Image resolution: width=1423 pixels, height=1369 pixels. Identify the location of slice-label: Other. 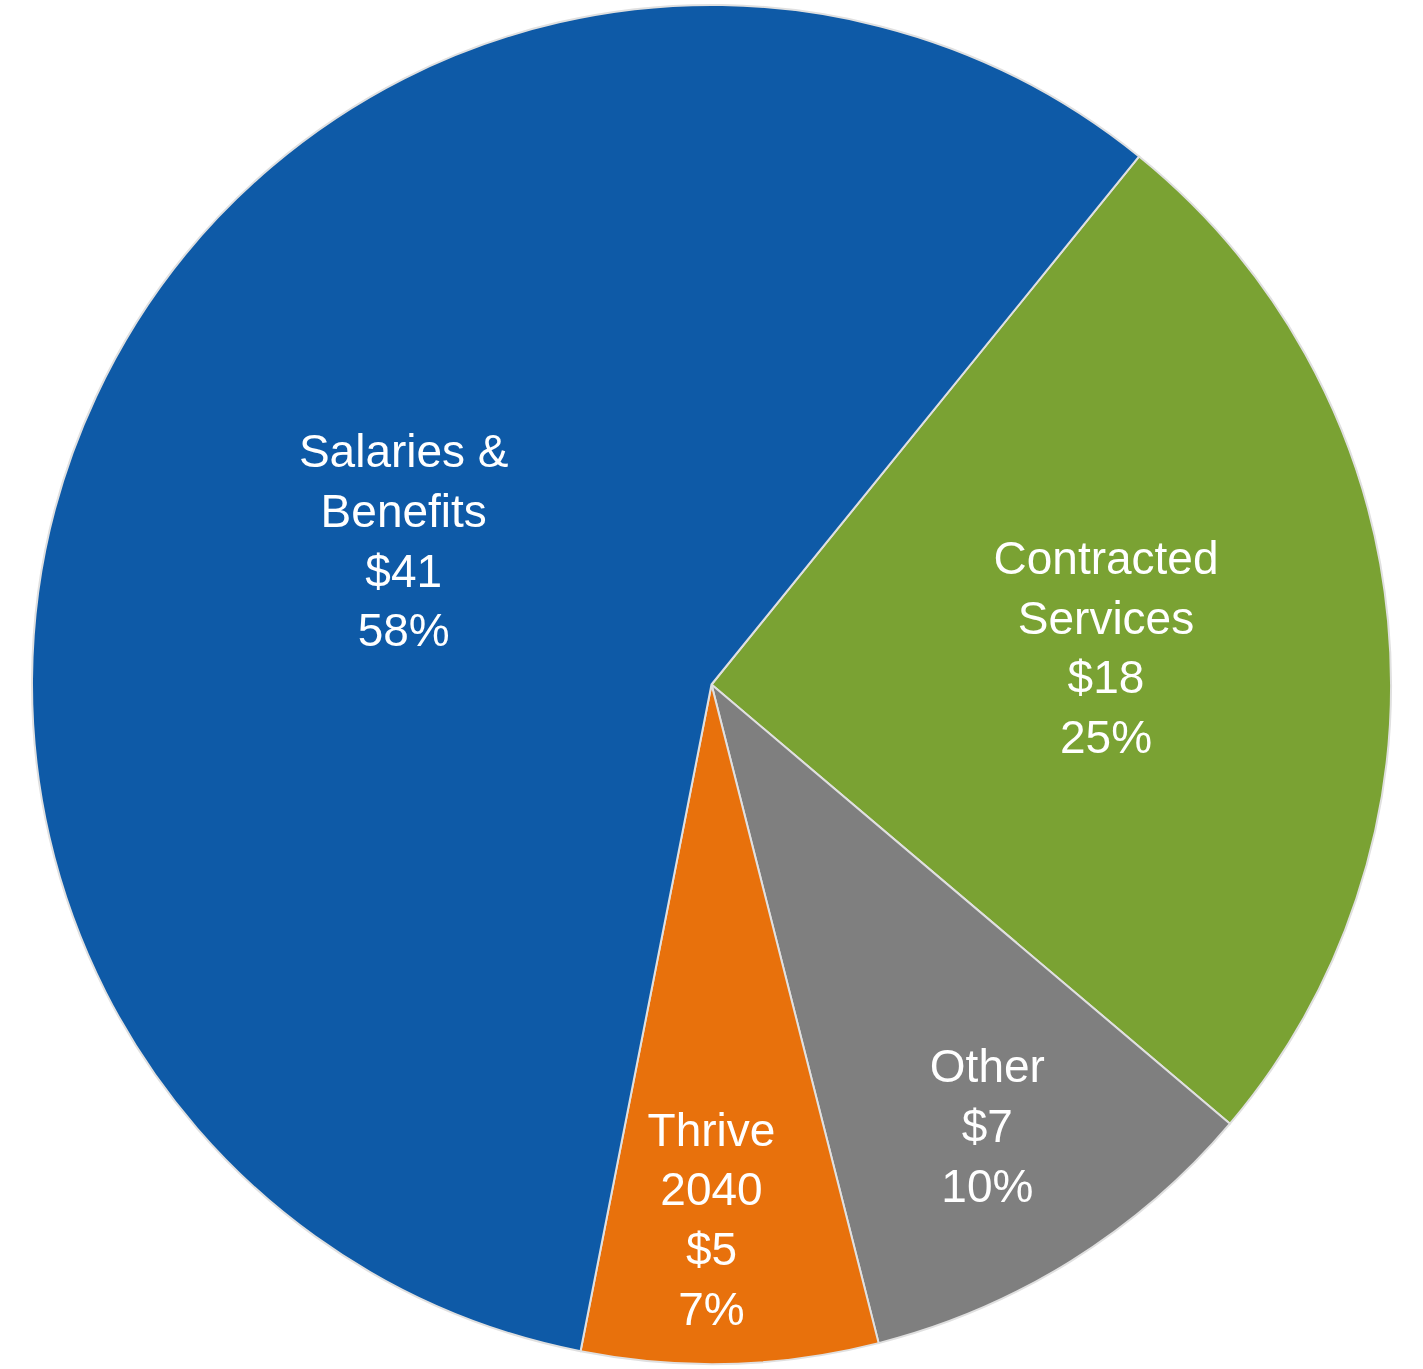
(987, 1066).